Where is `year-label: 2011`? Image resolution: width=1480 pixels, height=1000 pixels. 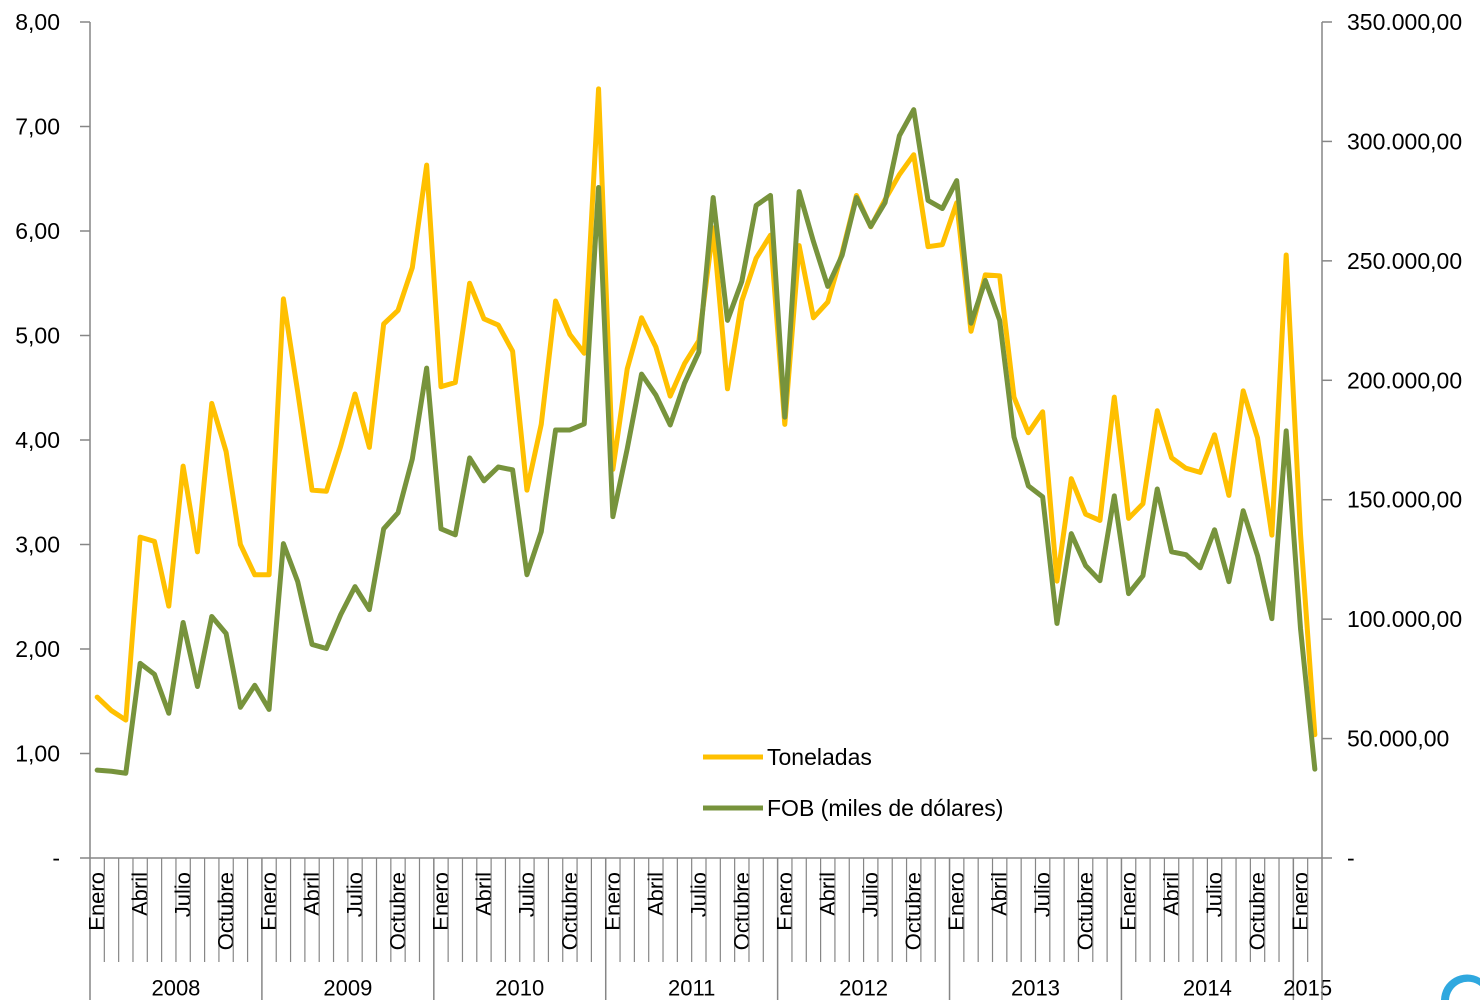
year-label: 2011 is located at coordinates (691, 988).